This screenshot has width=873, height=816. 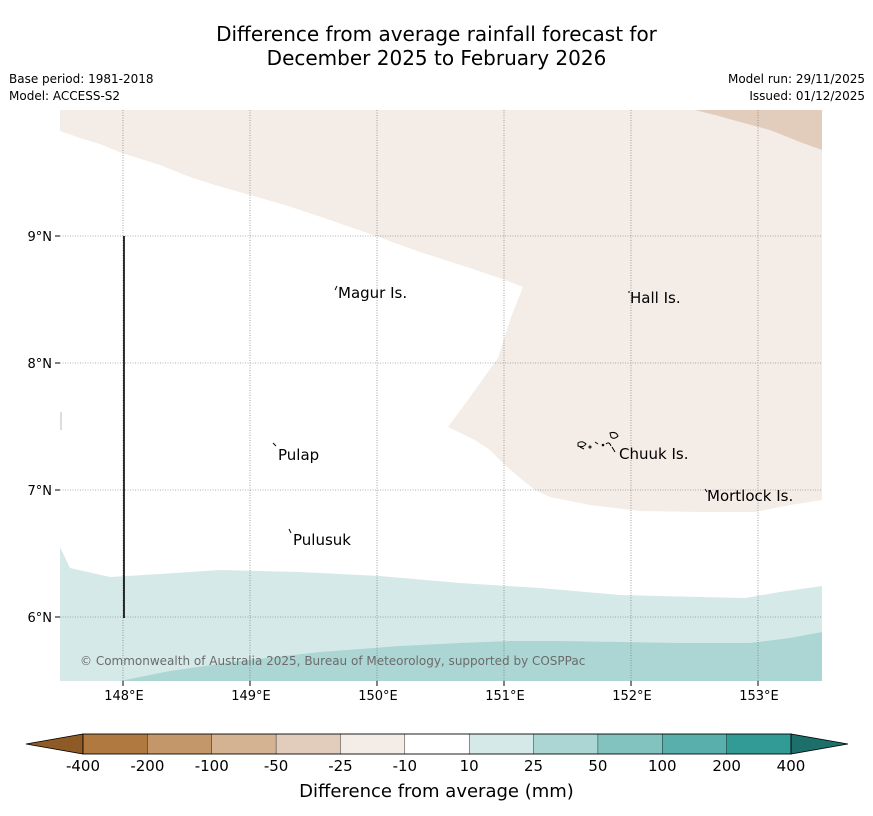 What do you see at coordinates (147, 766) in the screenshot?
I see `colorbar-tick-label: -200` at bounding box center [147, 766].